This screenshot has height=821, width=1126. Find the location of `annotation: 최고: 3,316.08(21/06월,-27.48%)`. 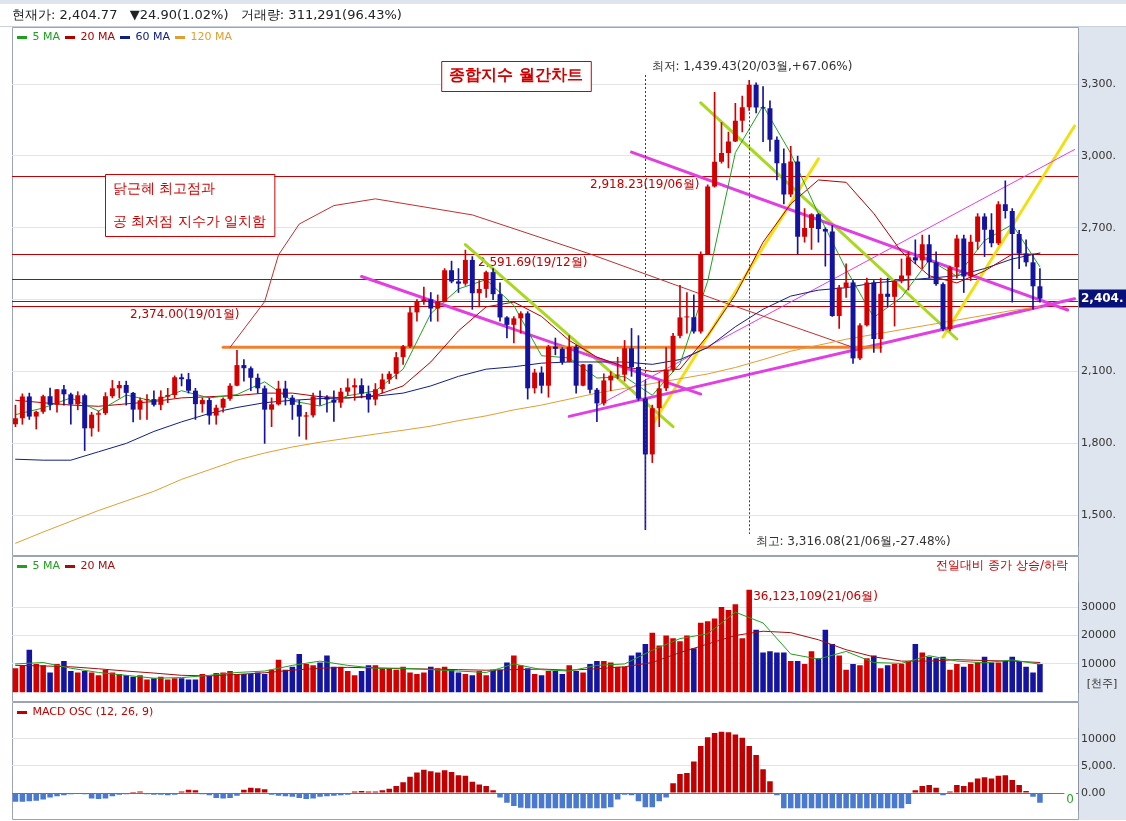

annotation: 최고: 3,316.08(21/06월,-27.48%) is located at coordinates (853, 541).